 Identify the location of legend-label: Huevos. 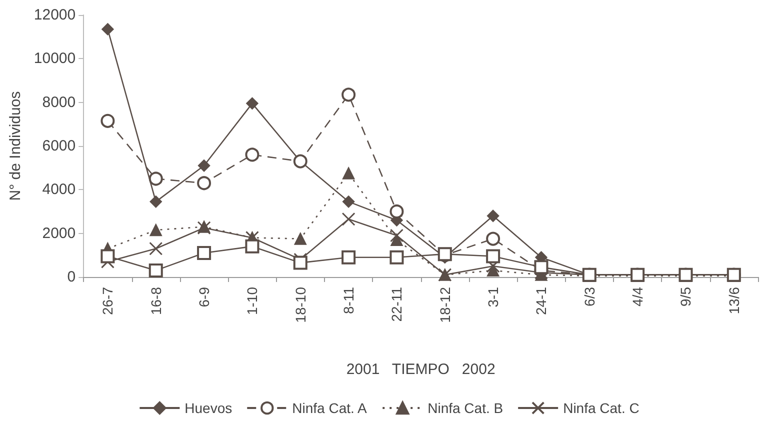
(208, 408).